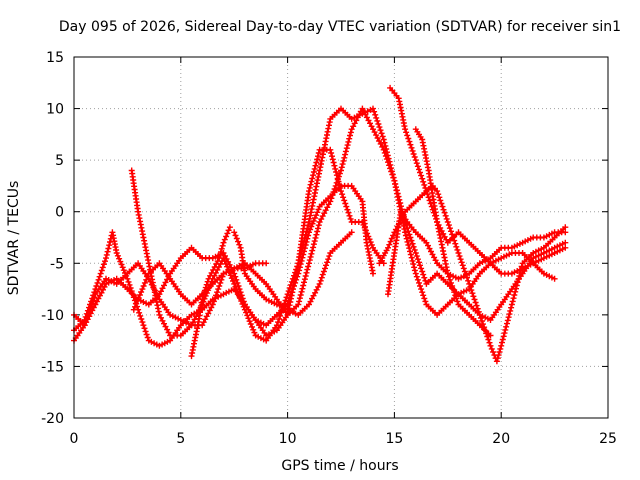  I want to click on x-axis-title: GPS time / hours, so click(339, 466).